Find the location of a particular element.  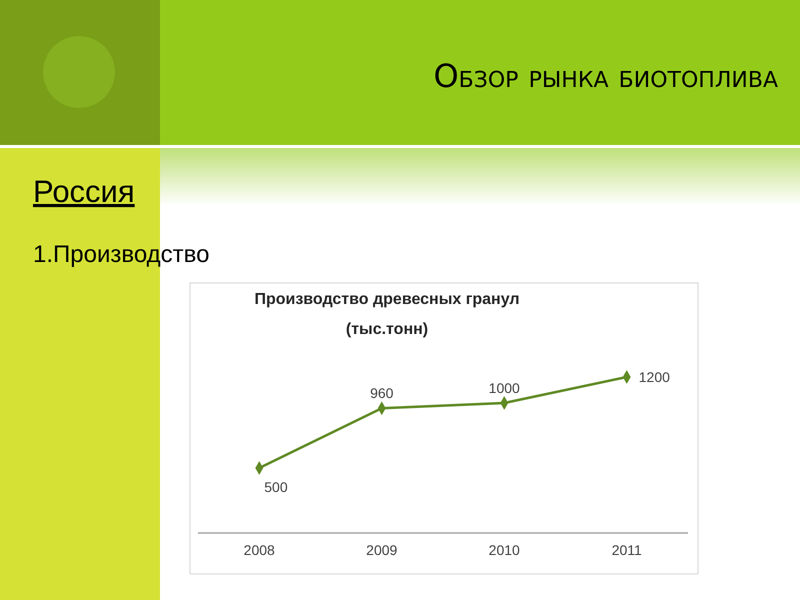

x-tick-label: 2011 is located at coordinates (627, 550).